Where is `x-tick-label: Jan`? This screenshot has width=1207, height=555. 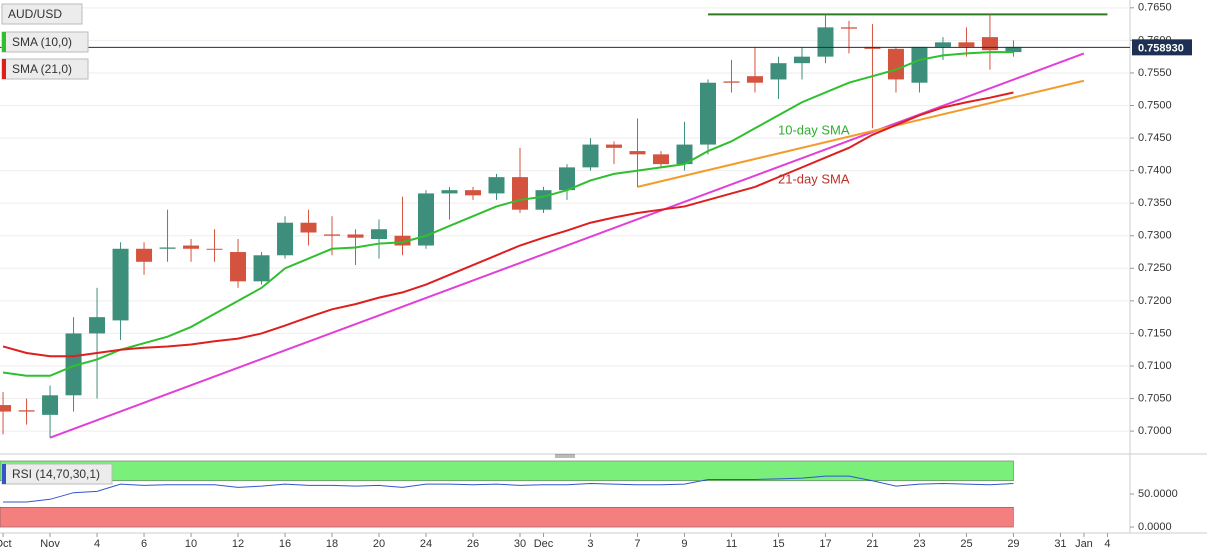
x-tick-label: Jan is located at coordinates (1084, 544).